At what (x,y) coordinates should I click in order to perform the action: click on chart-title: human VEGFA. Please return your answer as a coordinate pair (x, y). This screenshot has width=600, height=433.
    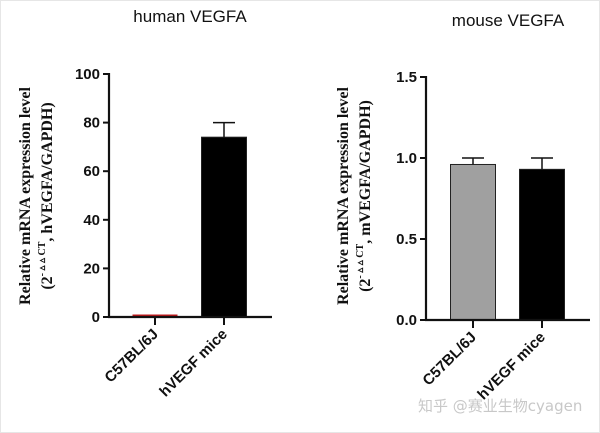
    Looking at the image, I should click on (190, 16).